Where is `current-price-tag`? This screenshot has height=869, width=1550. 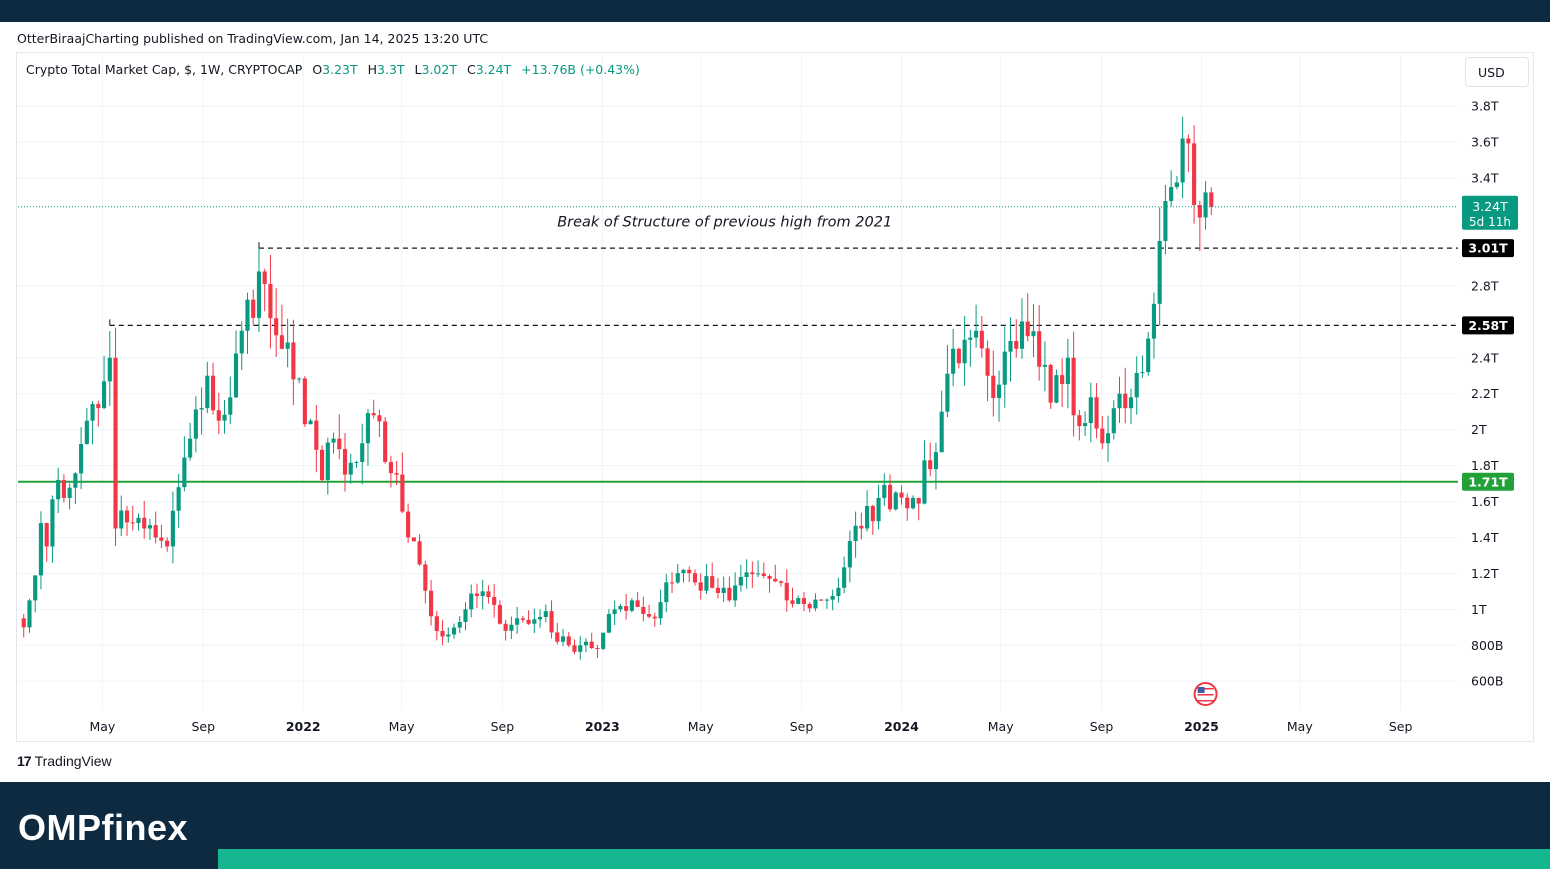
current-price-tag is located at coordinates (1490, 212).